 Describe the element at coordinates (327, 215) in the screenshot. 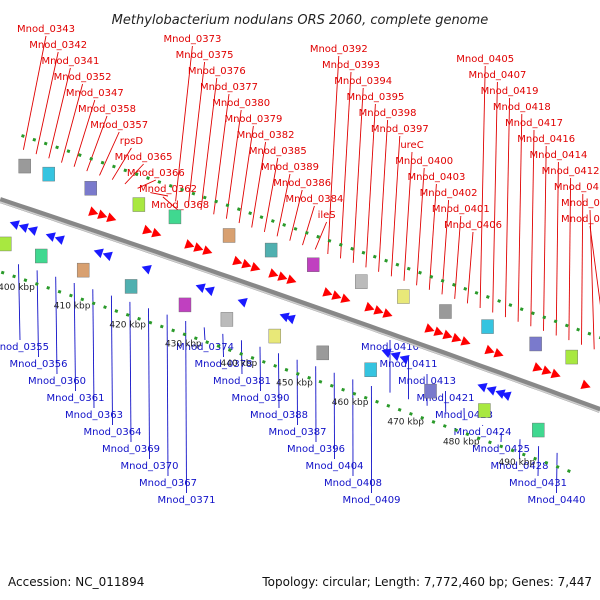

I see `forward-gene-label: ileS` at that location.